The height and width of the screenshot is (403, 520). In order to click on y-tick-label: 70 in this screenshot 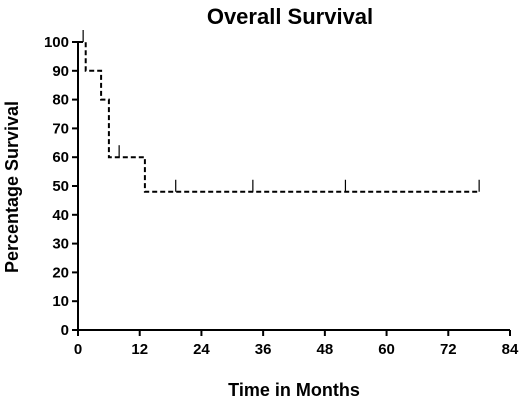, I will do `click(60, 128)`.